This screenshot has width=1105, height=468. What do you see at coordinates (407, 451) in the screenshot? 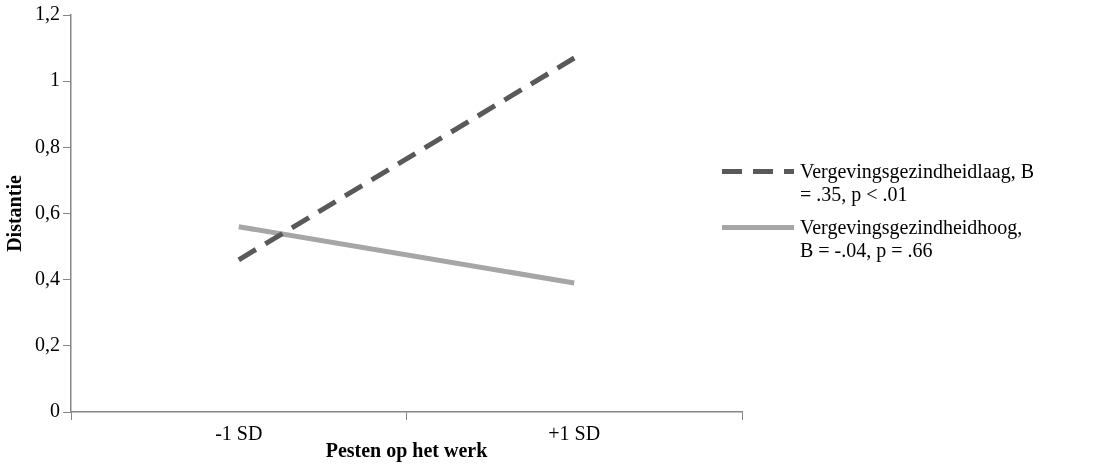
I see `x-axis-title: Pesten op het werk` at bounding box center [407, 451].